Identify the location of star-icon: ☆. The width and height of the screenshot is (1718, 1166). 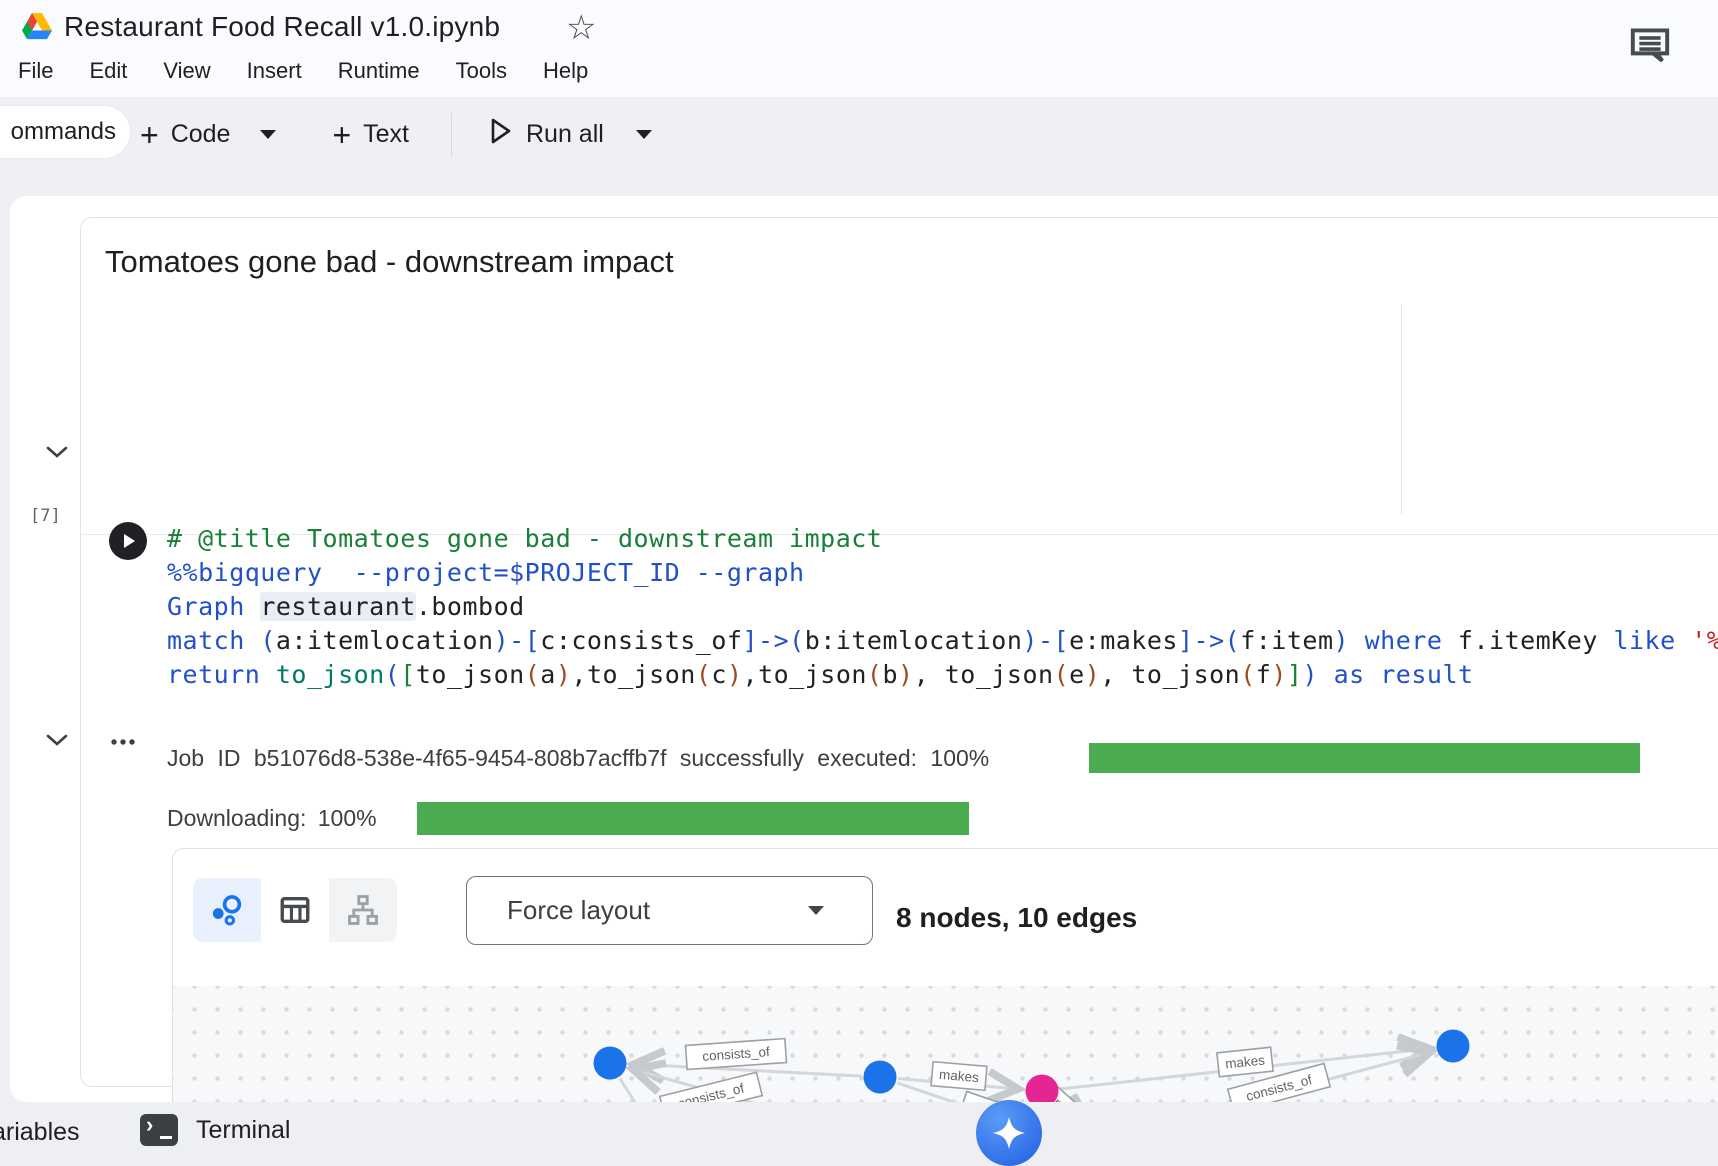
(581, 28).